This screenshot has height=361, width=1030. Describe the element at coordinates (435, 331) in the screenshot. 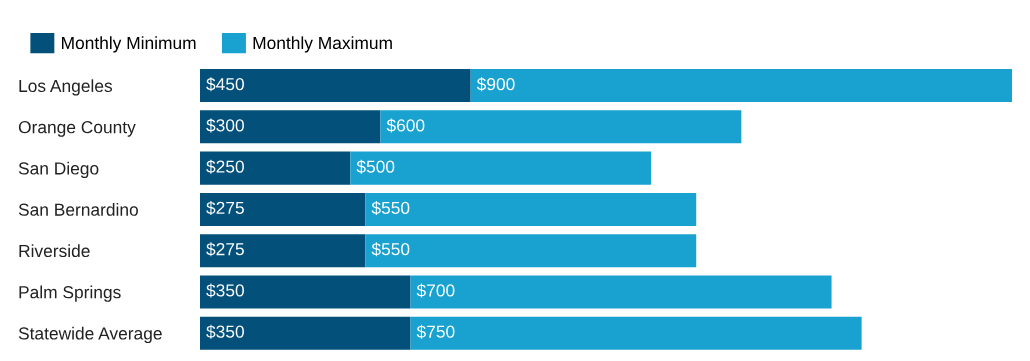

I see `data-label: $750` at that location.